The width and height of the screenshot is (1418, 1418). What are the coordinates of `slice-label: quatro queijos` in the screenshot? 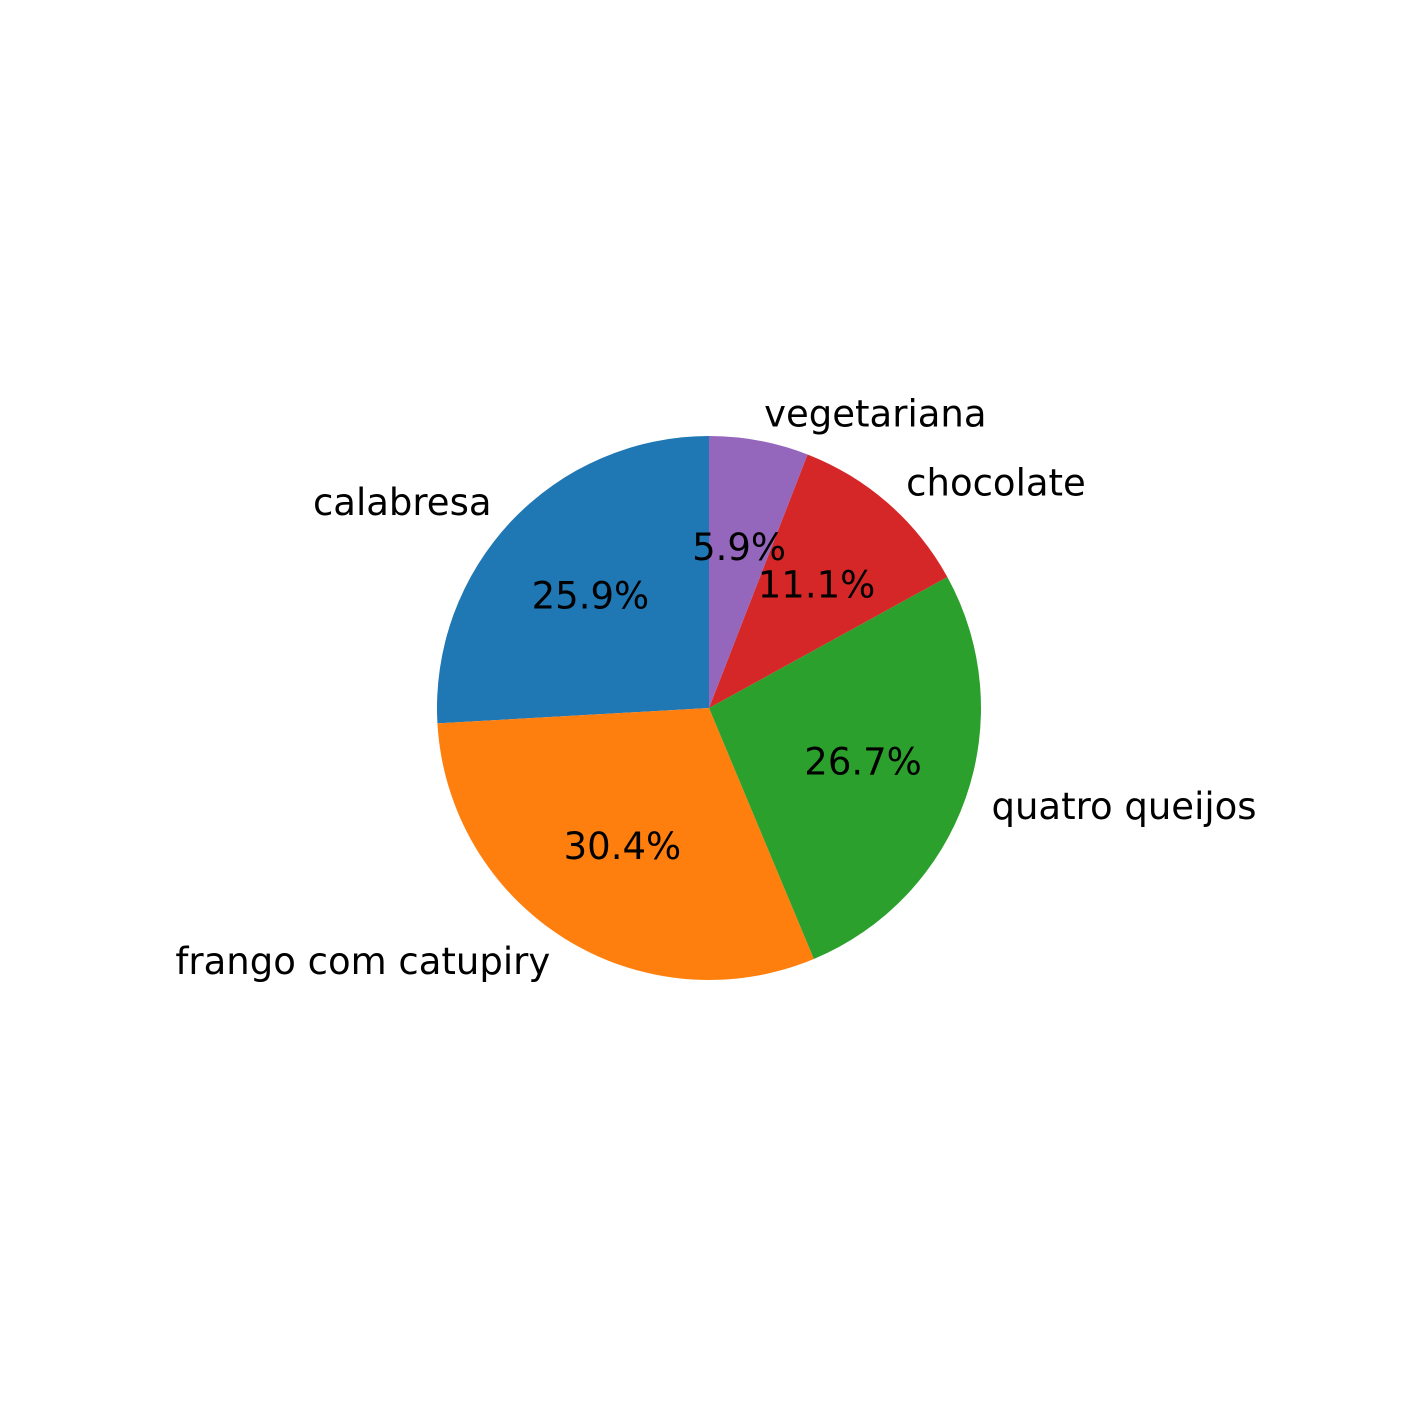 It's located at (1123, 806).